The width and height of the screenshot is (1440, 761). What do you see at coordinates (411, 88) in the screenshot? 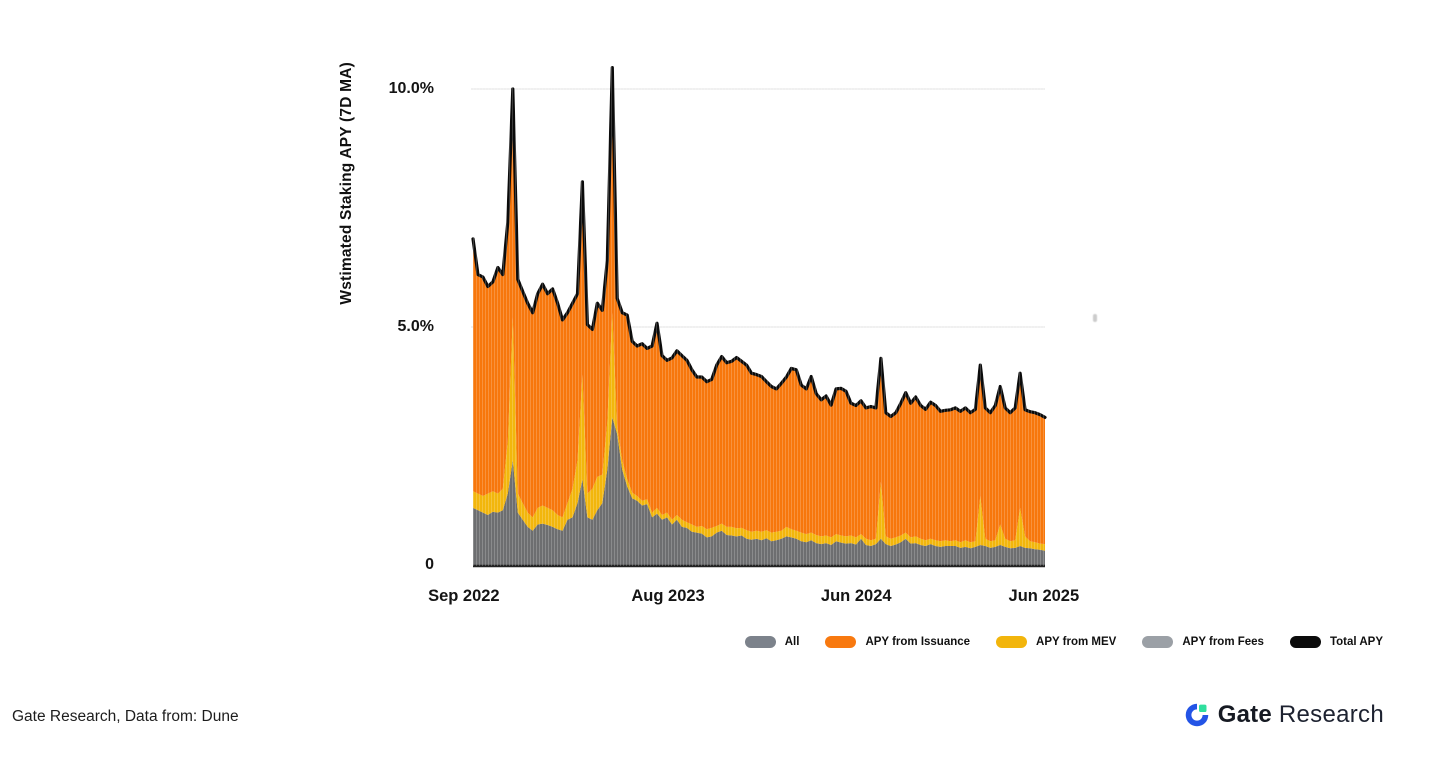
I see `y-tick-10.0%: 10.0%` at bounding box center [411, 88].